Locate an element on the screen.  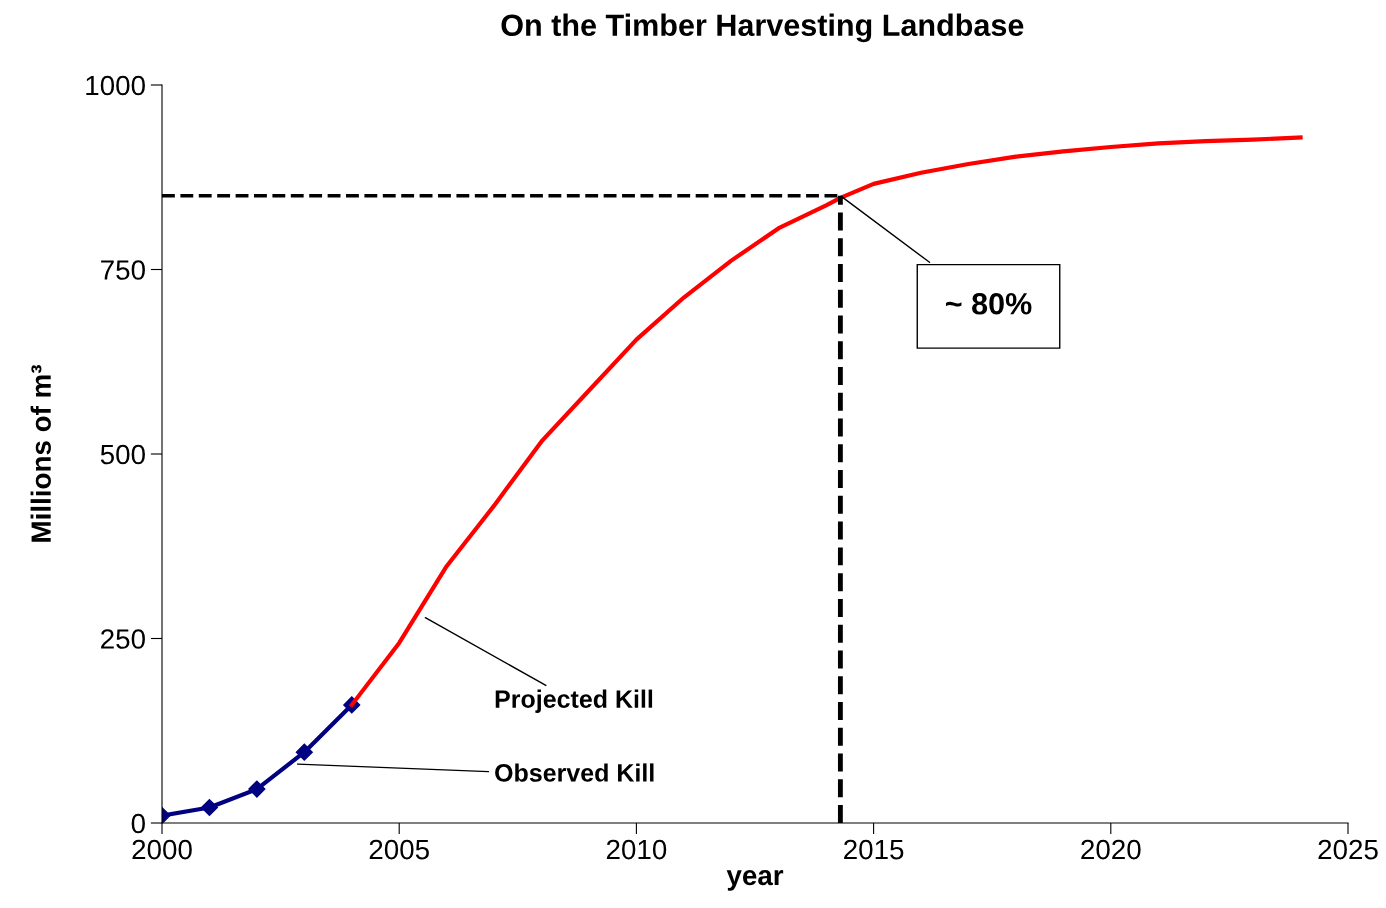
x-tick-label: 2000 is located at coordinates (162, 849).